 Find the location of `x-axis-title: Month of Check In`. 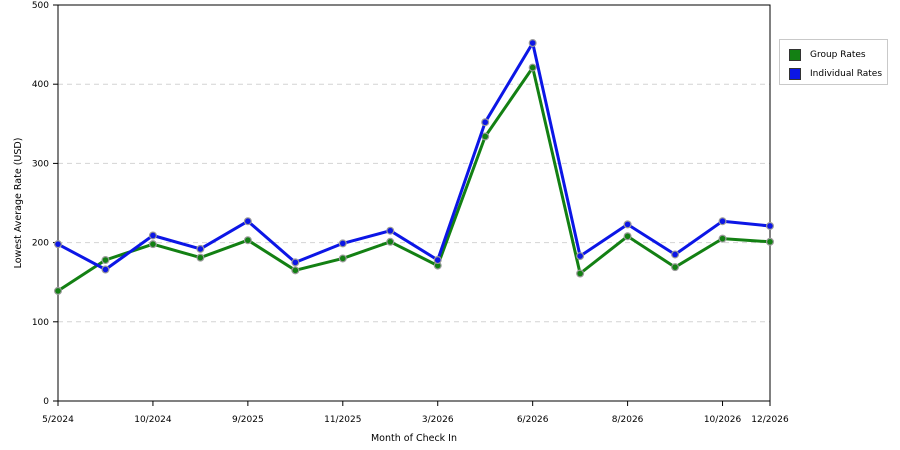

x-axis-title: Month of Check In is located at coordinates (414, 438).